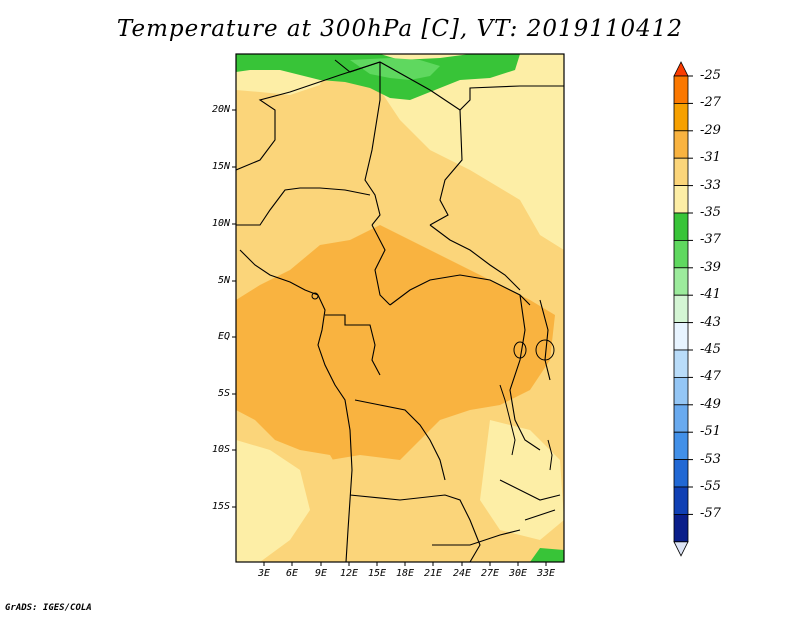 Image resolution: width=800 pixels, height=618 pixels. Describe the element at coordinates (710, 514) in the screenshot. I see `colorbar-label: -57` at that location.